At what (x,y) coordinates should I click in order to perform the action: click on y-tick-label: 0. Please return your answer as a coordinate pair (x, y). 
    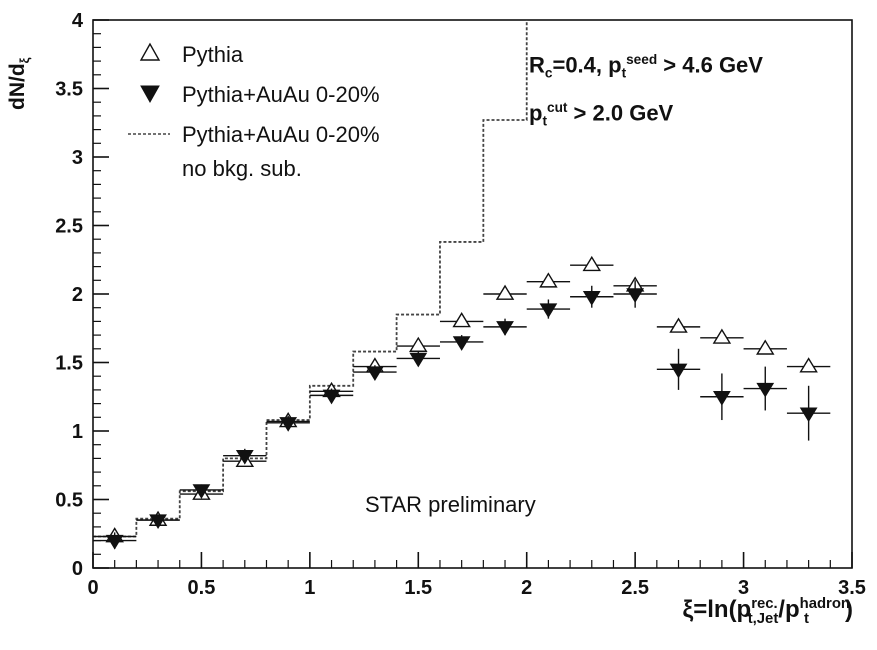
    Looking at the image, I should click on (77, 569).